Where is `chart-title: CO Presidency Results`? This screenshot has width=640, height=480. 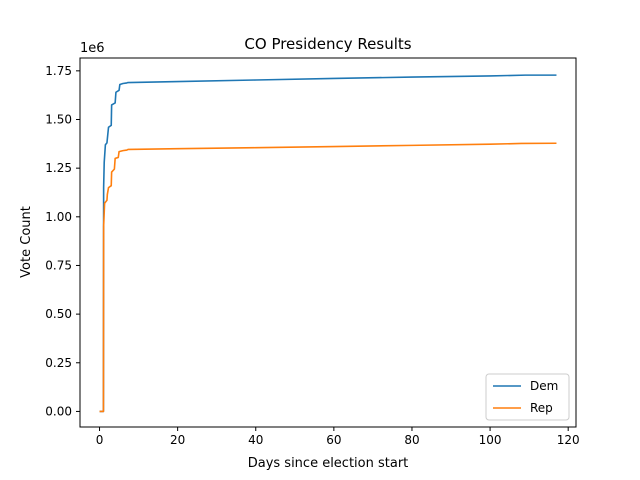 chart-title: CO Presidency Results is located at coordinates (327, 44).